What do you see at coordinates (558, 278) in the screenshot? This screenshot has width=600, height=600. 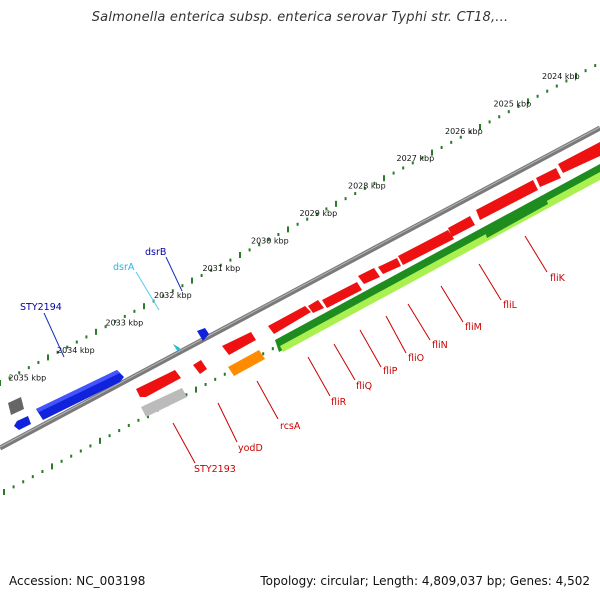 I see `gene-label-flik: fliK` at bounding box center [558, 278].